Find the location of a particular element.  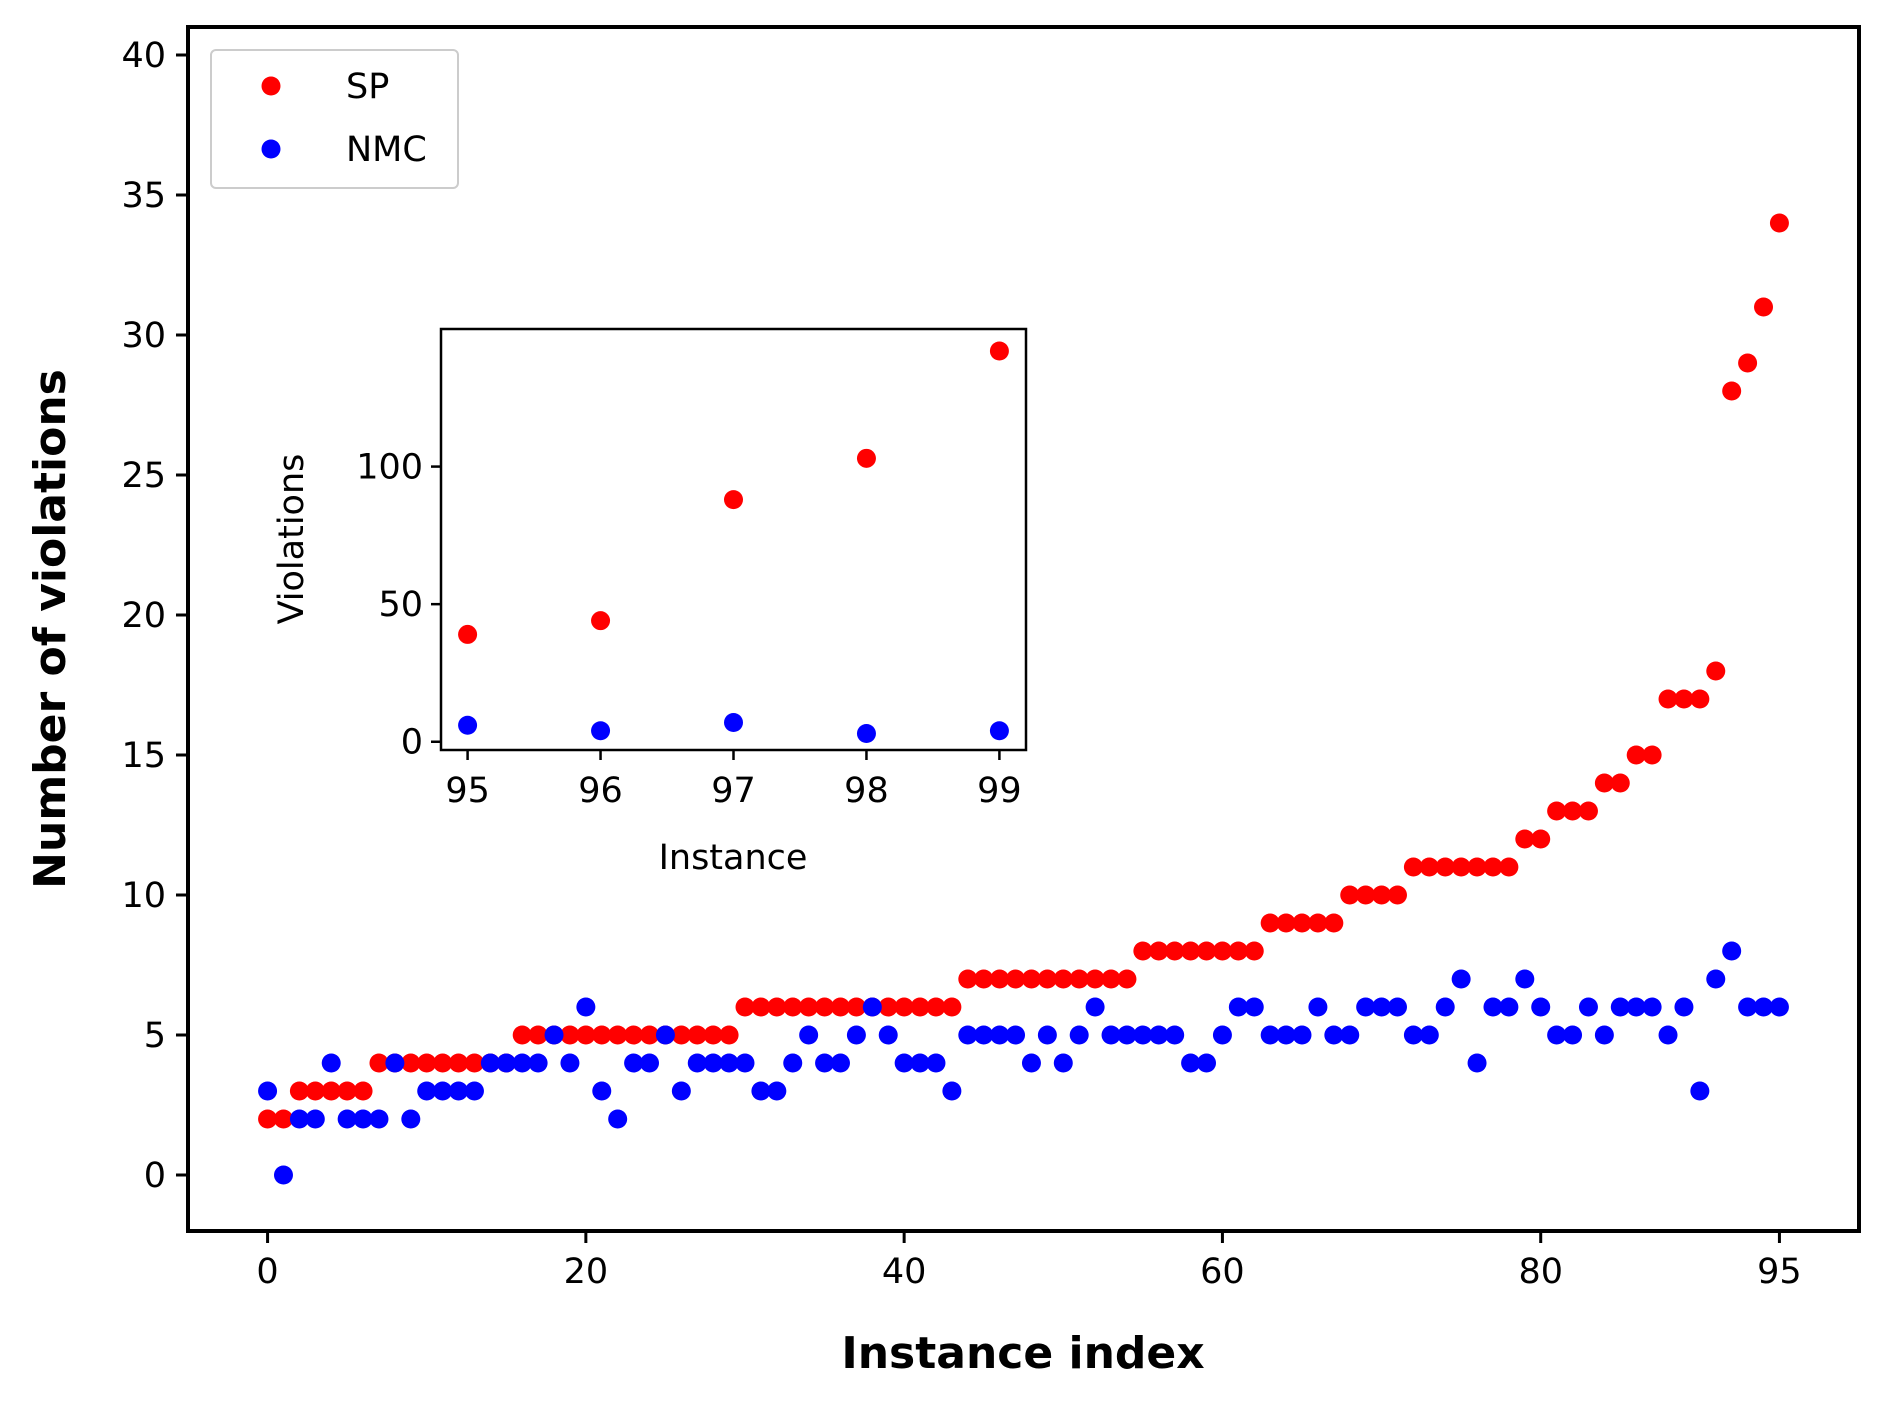

inset-x-tick-label: 99 is located at coordinates (999, 791).